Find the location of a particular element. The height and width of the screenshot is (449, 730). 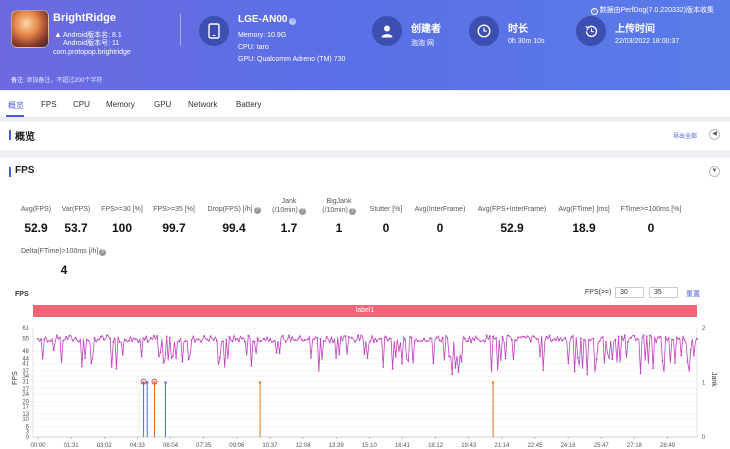

metric-label: Var(FPS) is located at coordinates (76, 209).